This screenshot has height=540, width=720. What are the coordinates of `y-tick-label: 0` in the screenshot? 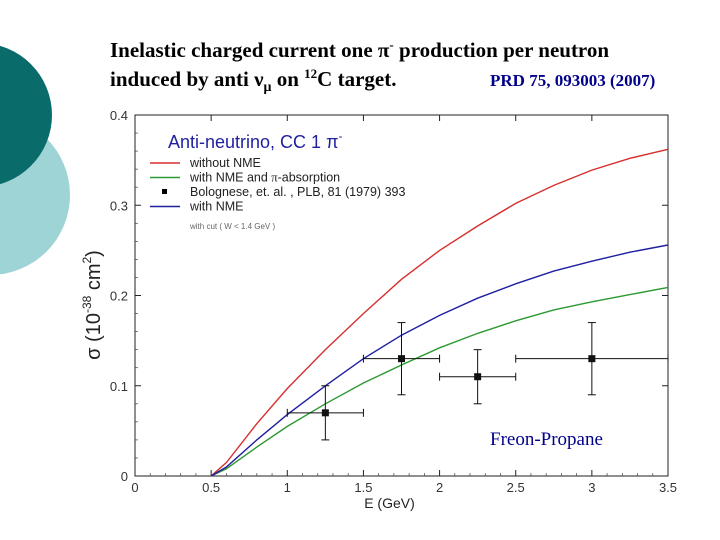 It's located at (124, 476).